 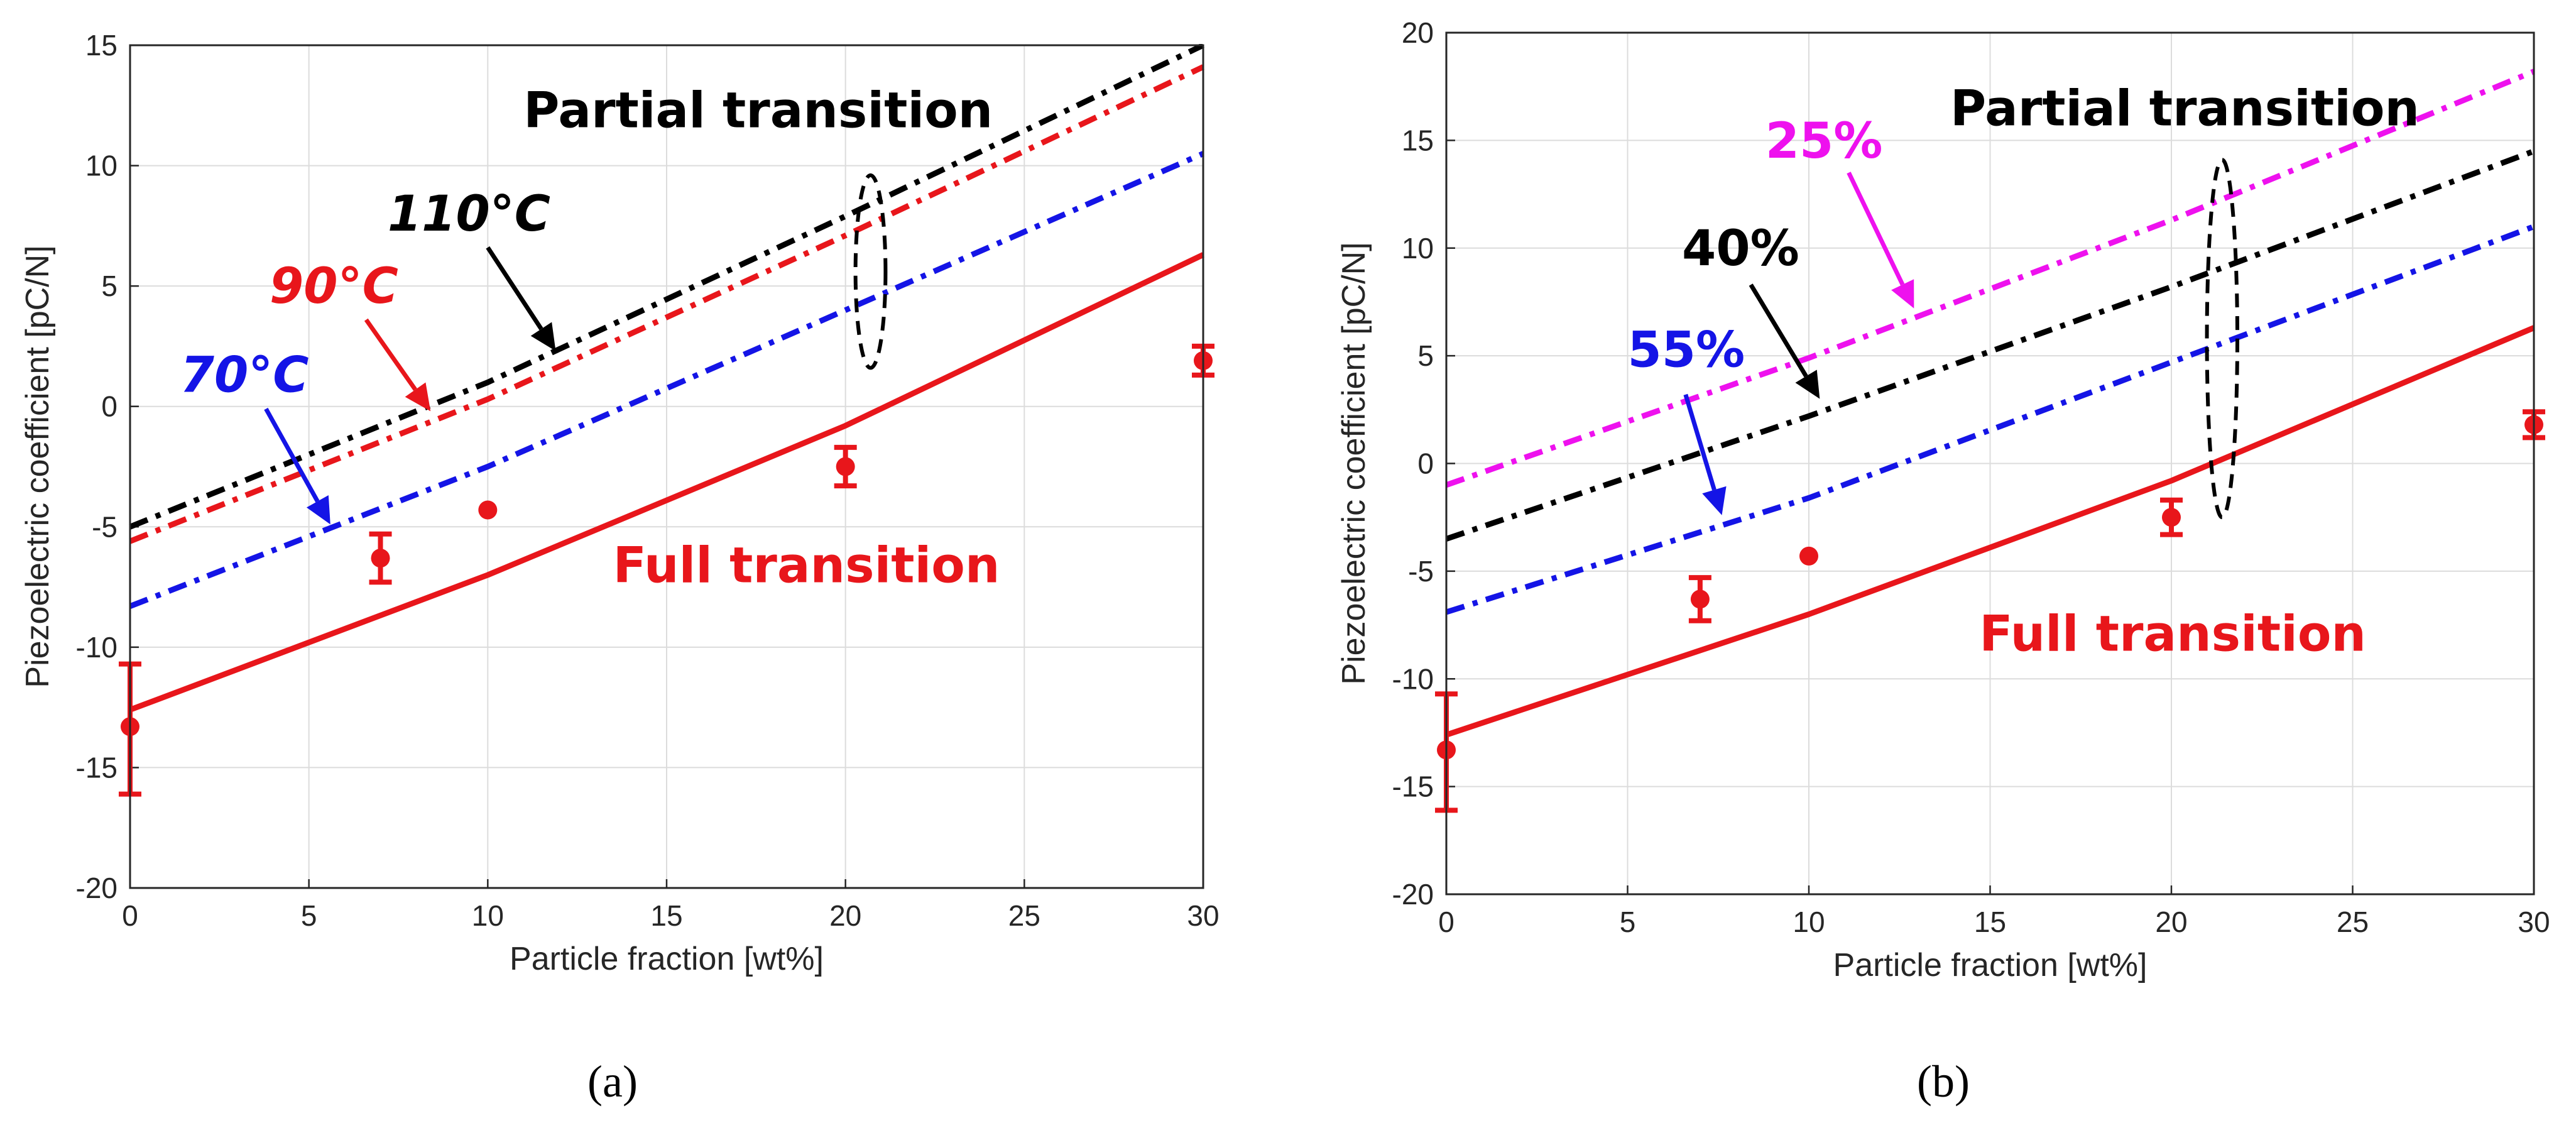 What do you see at coordinates (1943, 1081) in the screenshot?
I see `panel-caption-b: (b)` at bounding box center [1943, 1081].